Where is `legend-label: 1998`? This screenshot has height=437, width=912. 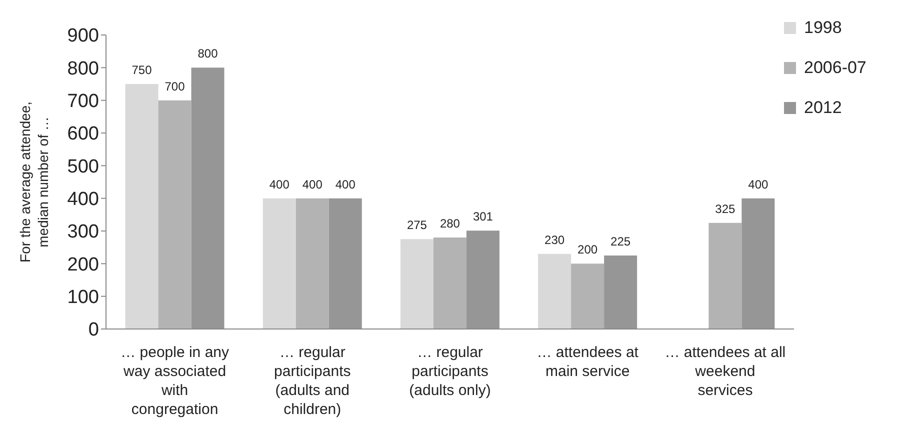 legend-label: 1998 is located at coordinates (823, 28).